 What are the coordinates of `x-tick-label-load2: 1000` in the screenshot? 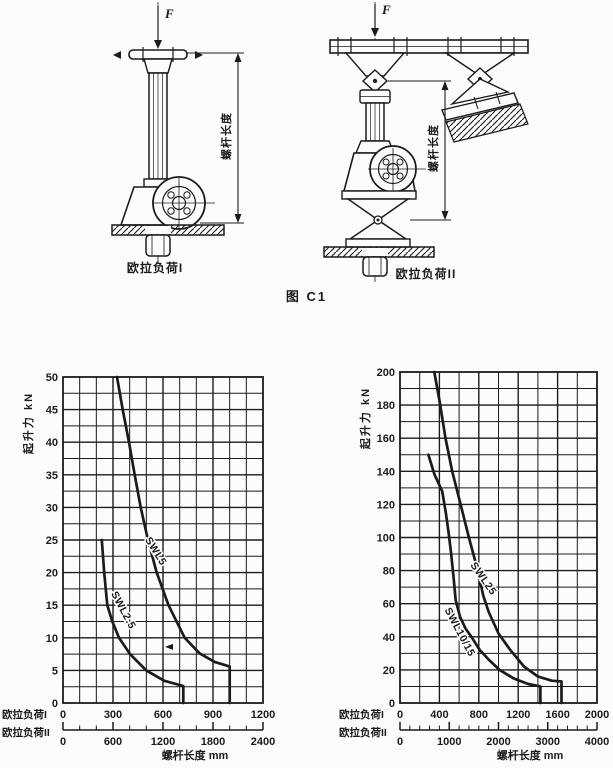 It's located at (449, 742).